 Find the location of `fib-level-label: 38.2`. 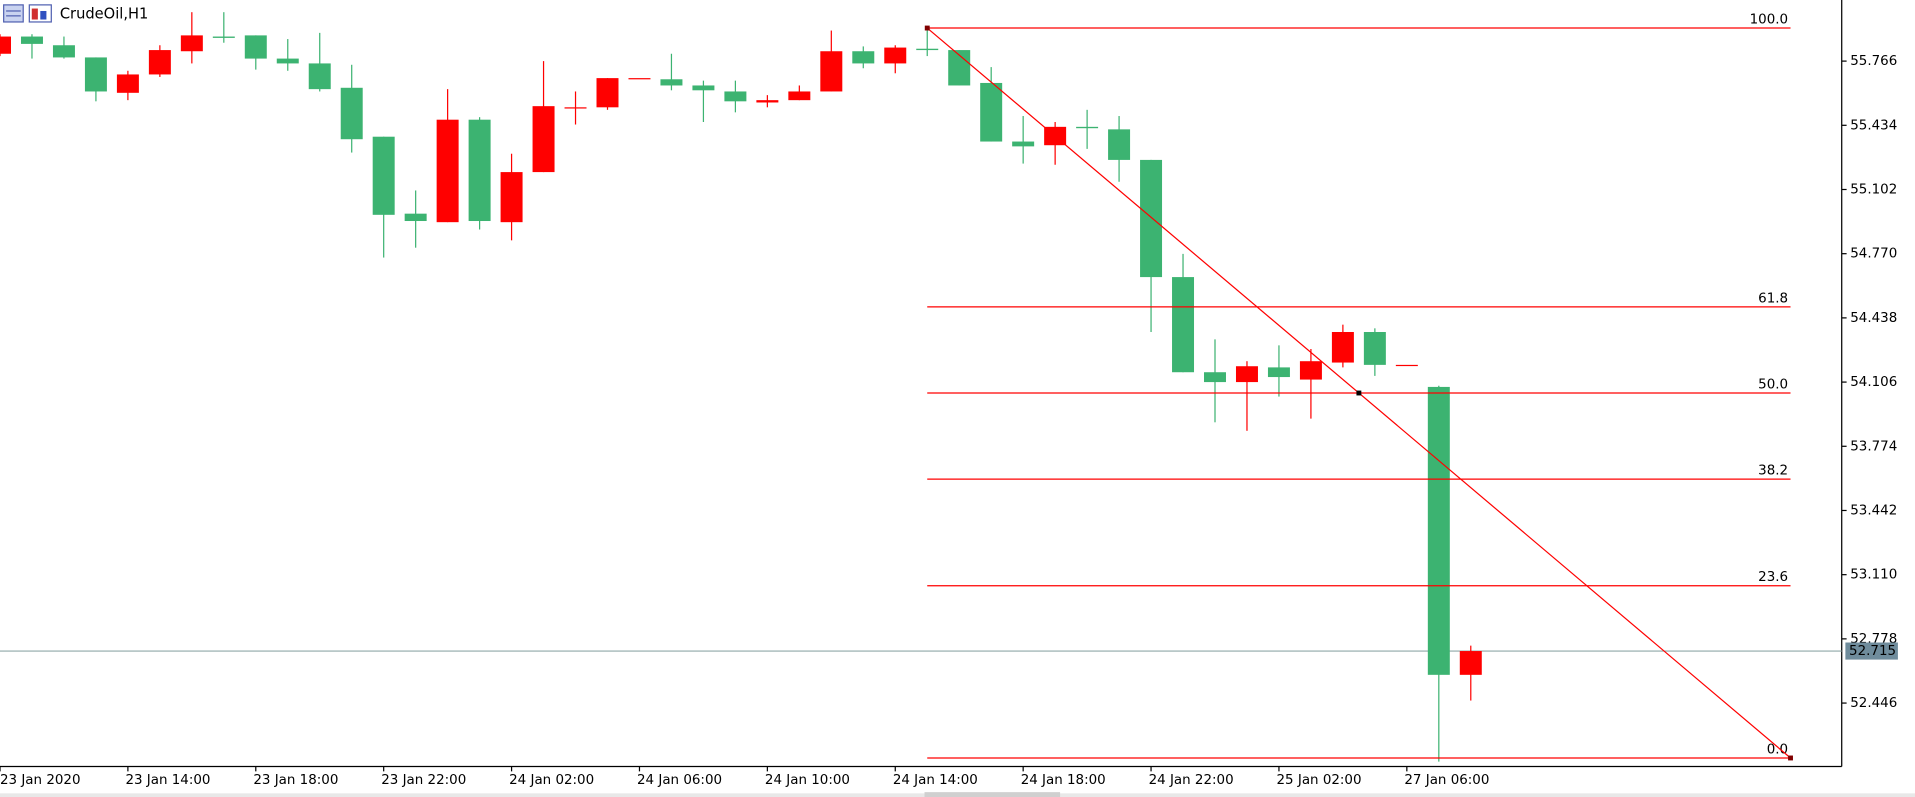

fib-level-label: 38.2 is located at coordinates (1773, 471).